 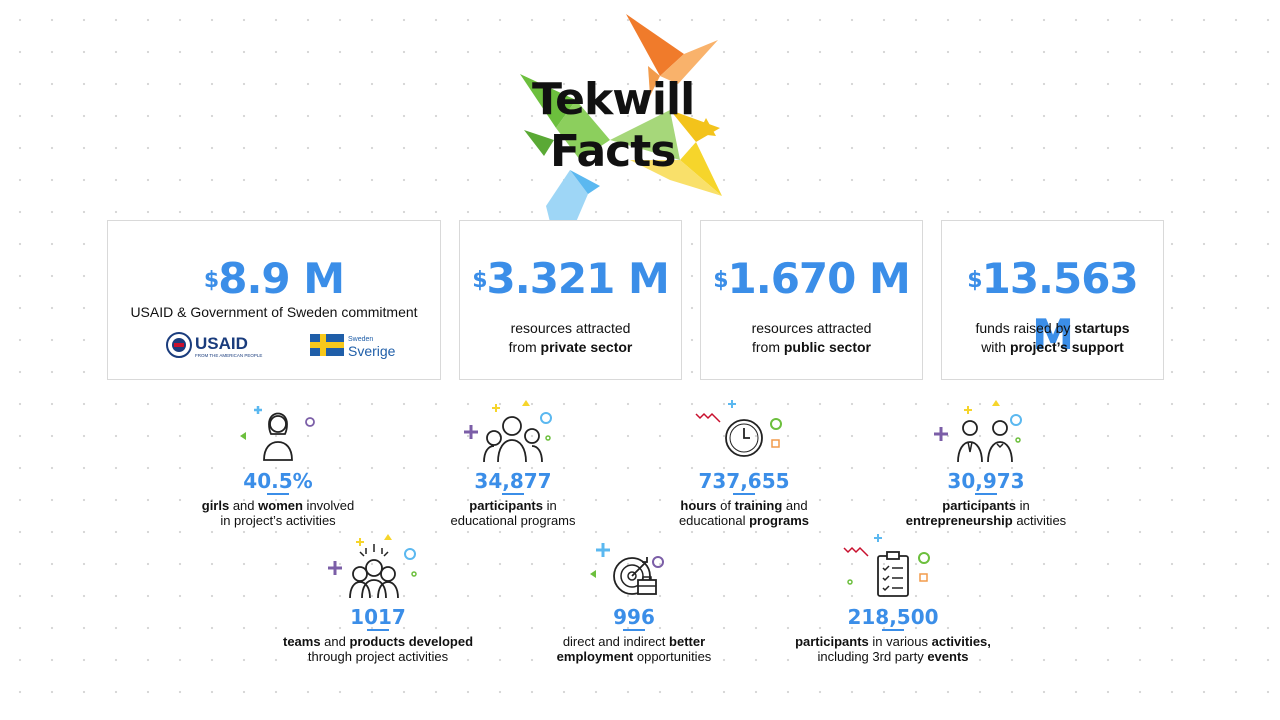 What do you see at coordinates (378, 617) in the screenshot?
I see `stat-value: 1017` at bounding box center [378, 617].